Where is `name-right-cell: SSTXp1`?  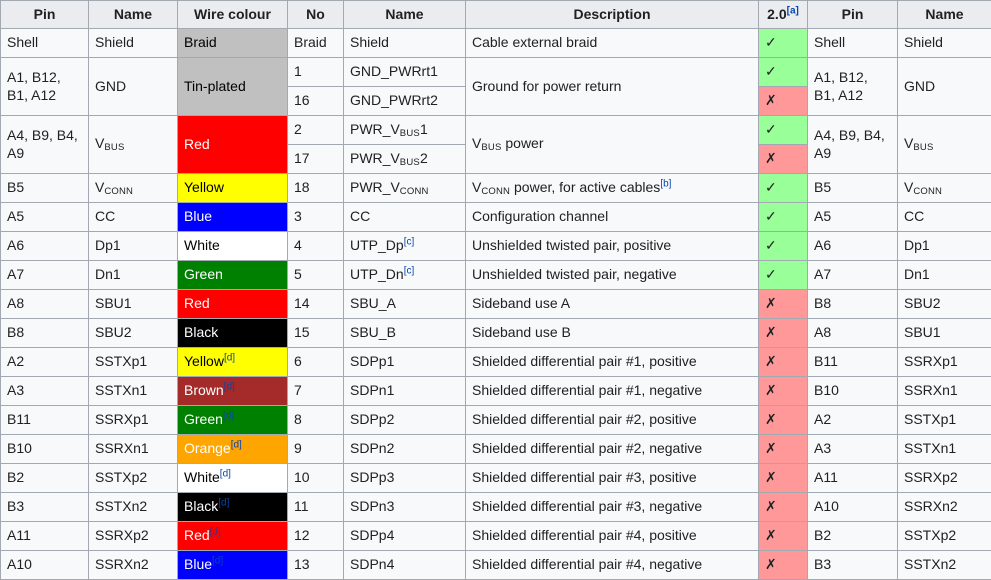
name-right-cell: SSTXp1 is located at coordinates (944, 420).